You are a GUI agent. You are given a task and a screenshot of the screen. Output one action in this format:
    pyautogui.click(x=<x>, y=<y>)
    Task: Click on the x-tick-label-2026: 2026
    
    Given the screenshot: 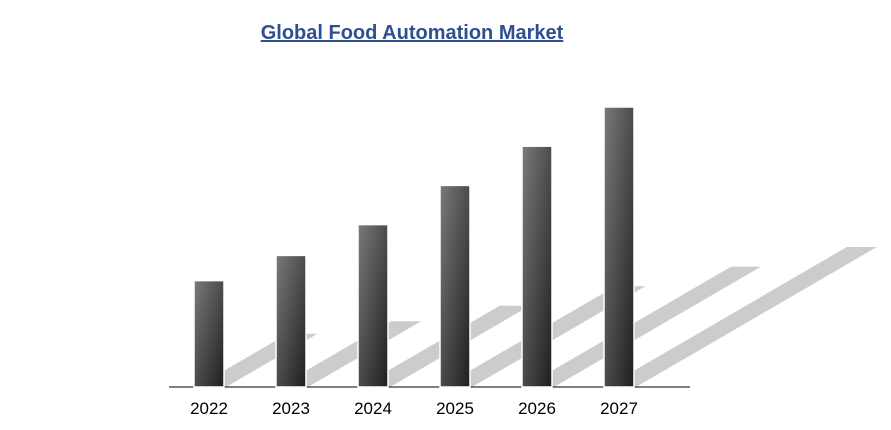 What is the action you would take?
    pyautogui.click(x=537, y=408)
    